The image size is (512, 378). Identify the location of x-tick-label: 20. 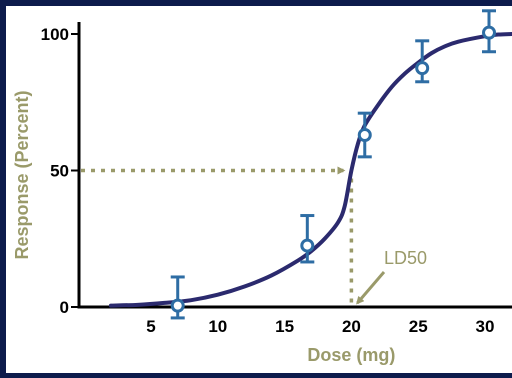
(351, 326).